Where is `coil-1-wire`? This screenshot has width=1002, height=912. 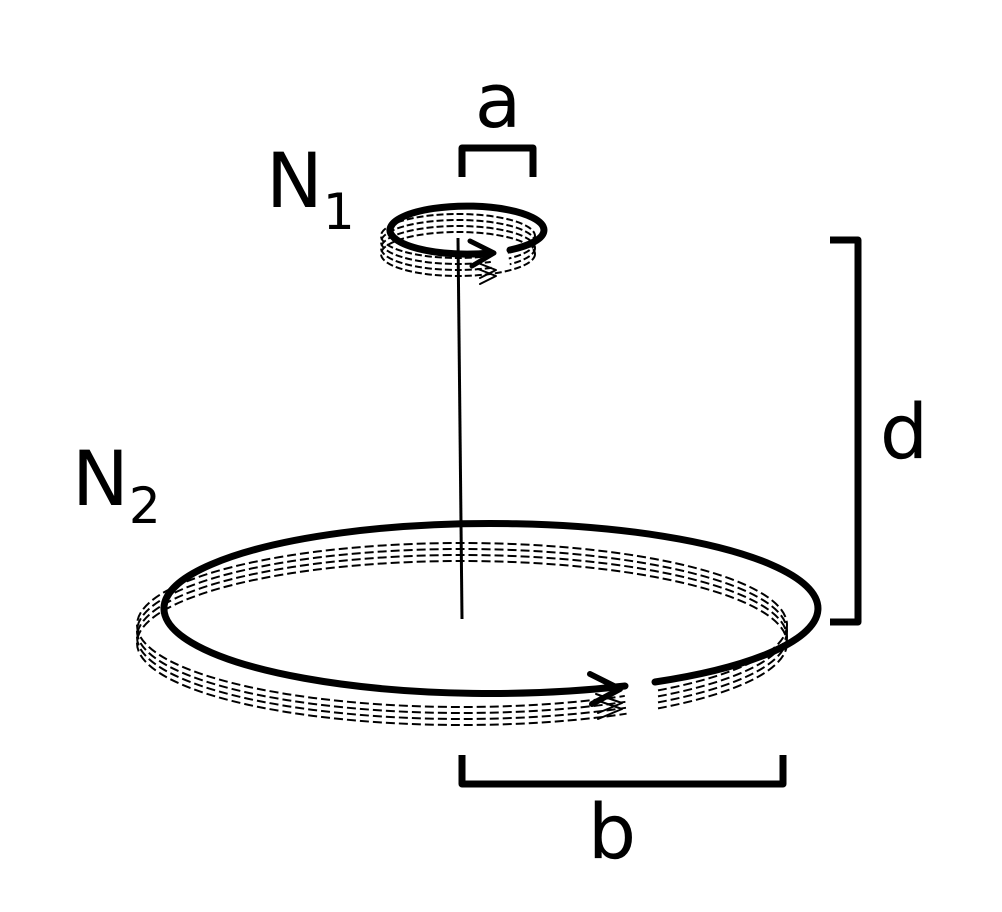
coil-1-wire is located at coordinates (467, 230).